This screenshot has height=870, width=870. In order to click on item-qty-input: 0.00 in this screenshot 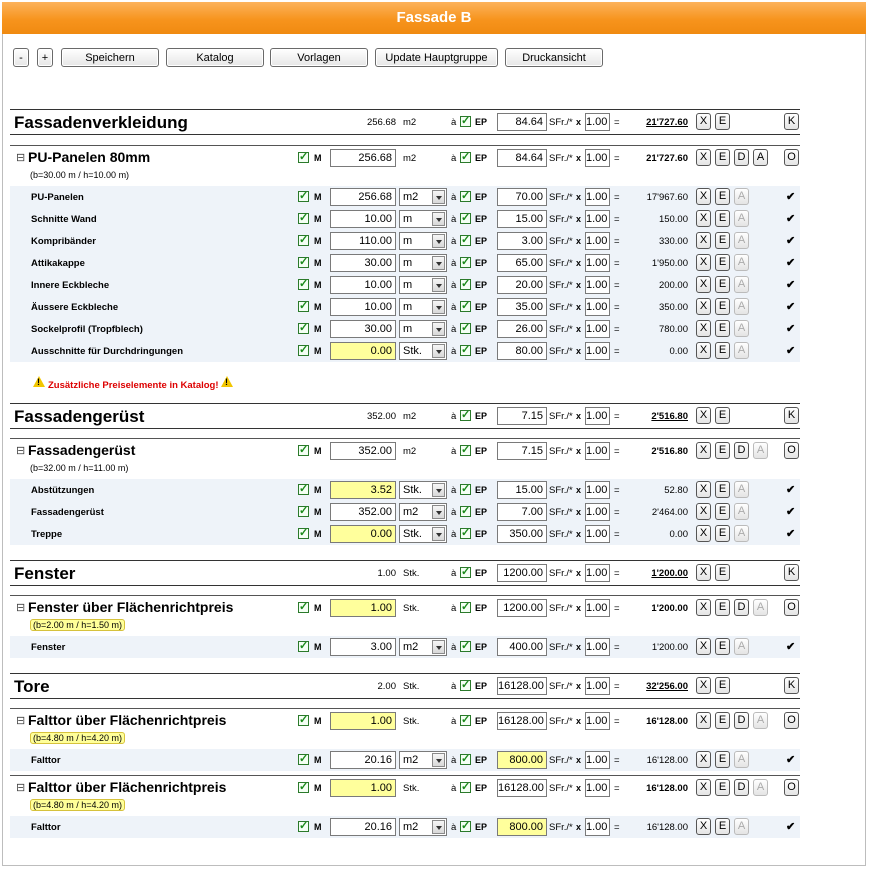, I will do `click(363, 534)`.